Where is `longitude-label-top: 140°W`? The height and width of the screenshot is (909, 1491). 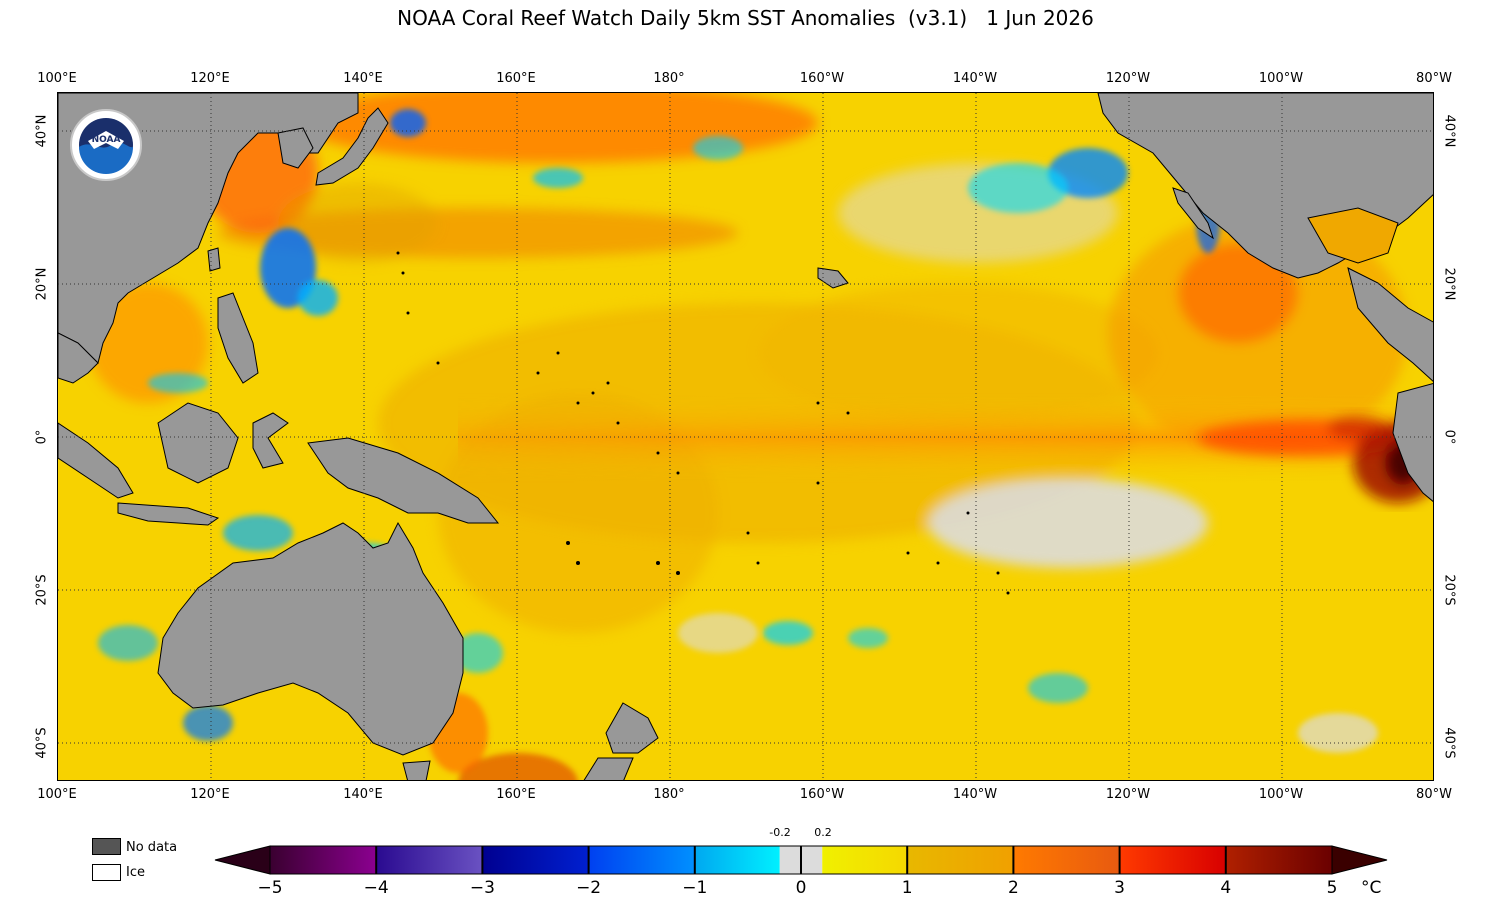
longitude-label-top: 140°W is located at coordinates (975, 78).